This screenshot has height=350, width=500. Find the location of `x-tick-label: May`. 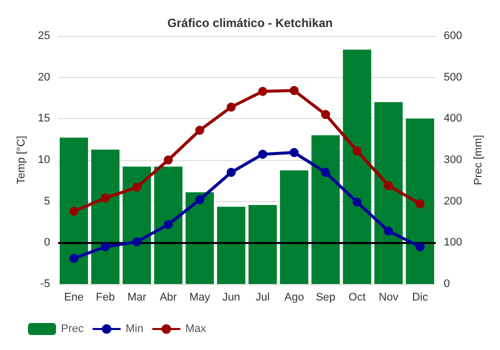

x-tick-label: May is located at coordinates (200, 298).